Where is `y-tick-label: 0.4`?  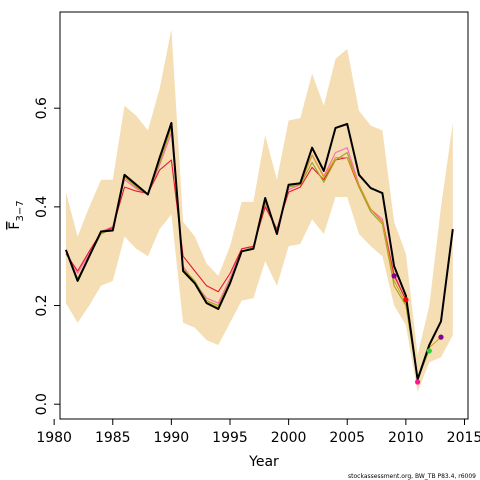
y-tick-label: 0.4 is located at coordinates (42, 207).